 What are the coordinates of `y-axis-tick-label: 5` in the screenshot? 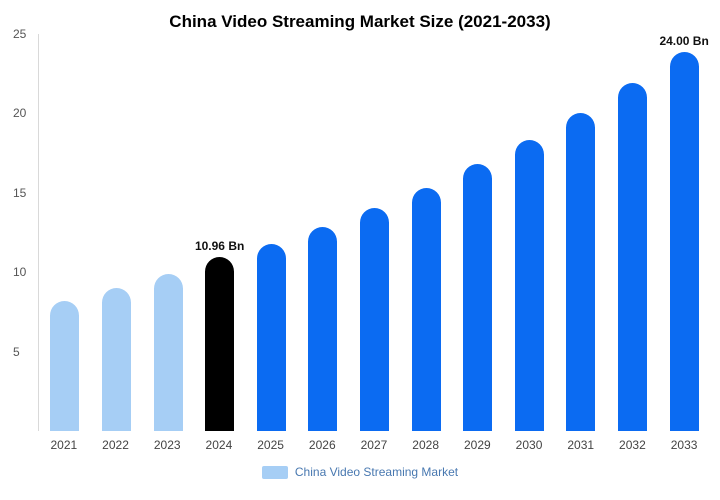 It's located at (16, 351).